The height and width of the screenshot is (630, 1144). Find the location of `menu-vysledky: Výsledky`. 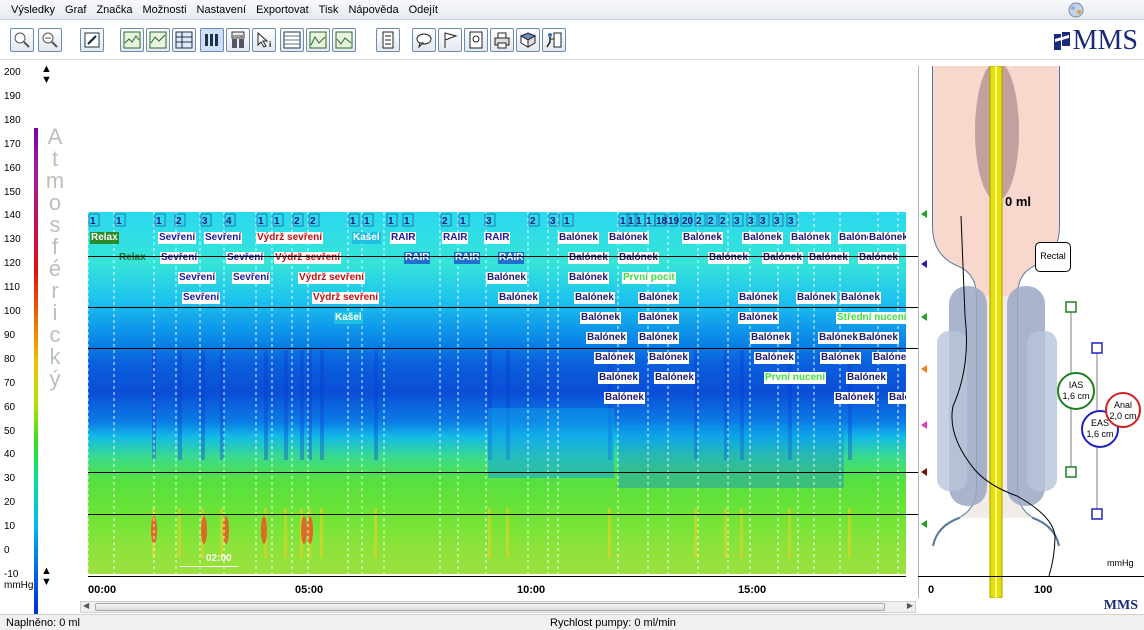

menu-vysledky: Výsledky is located at coordinates (33, 9).